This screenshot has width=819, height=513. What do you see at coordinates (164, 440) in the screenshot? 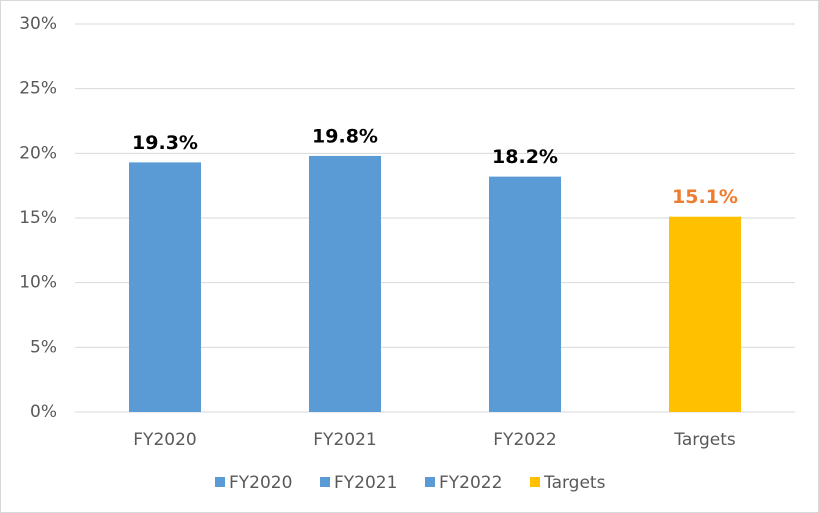
I see `x-tick-label: FY2020` at bounding box center [164, 440].